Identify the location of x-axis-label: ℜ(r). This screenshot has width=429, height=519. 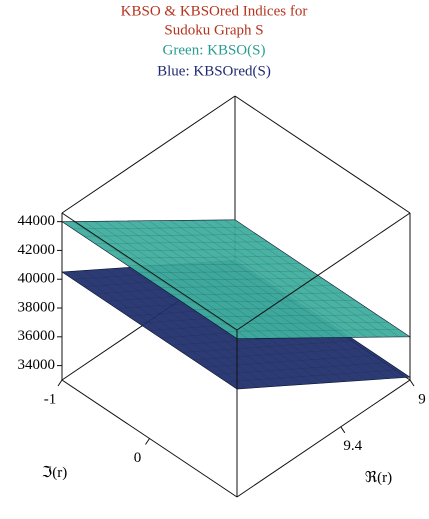
(378, 478).